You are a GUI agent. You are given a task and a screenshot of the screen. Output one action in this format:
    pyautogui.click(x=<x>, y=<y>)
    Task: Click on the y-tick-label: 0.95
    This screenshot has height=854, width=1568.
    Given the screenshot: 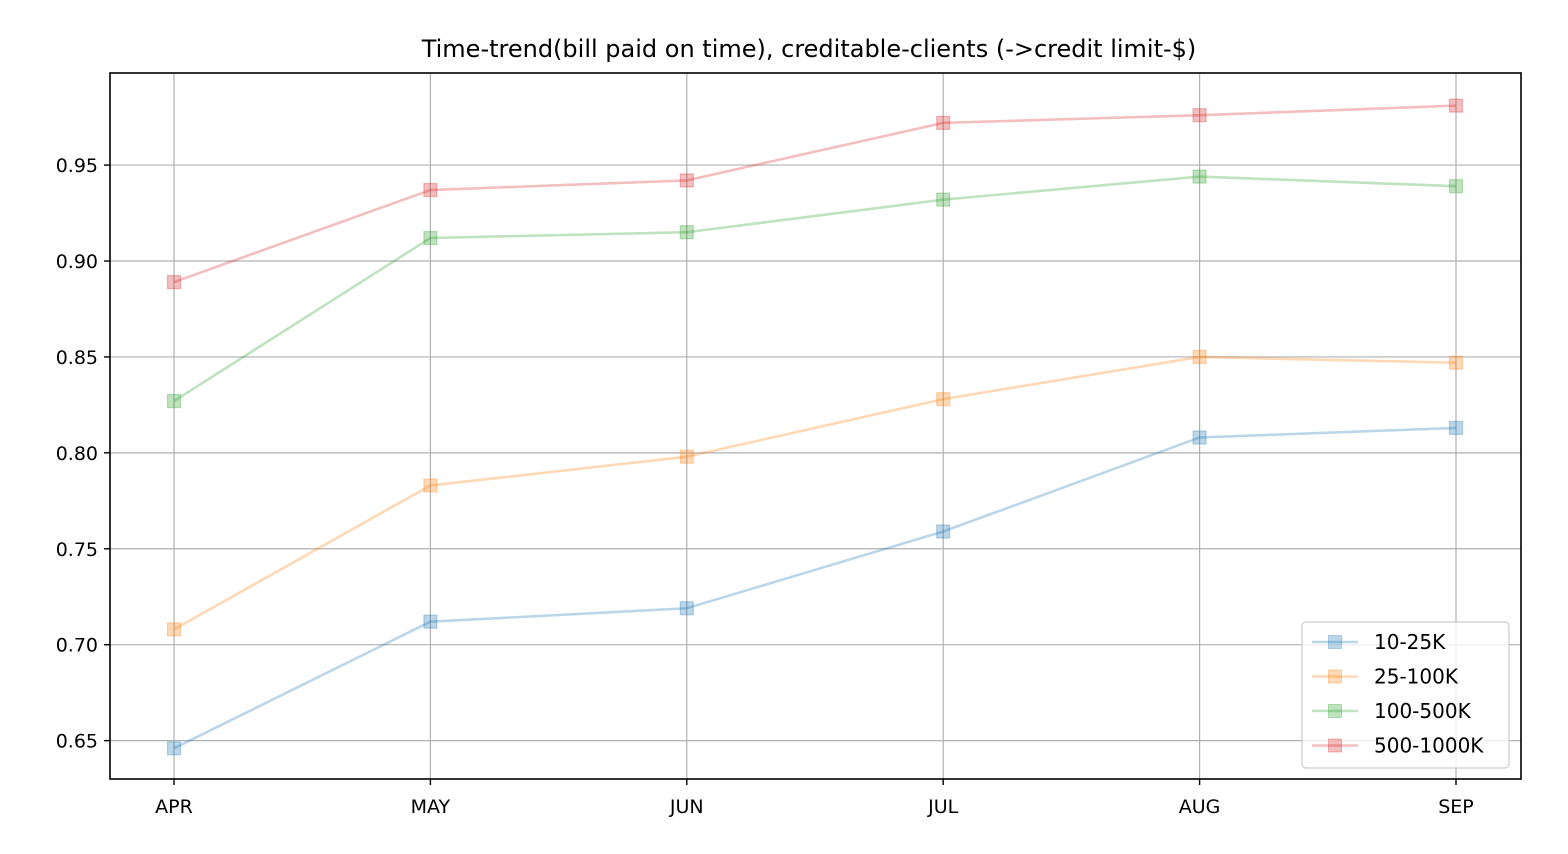 What is the action you would take?
    pyautogui.click(x=77, y=166)
    